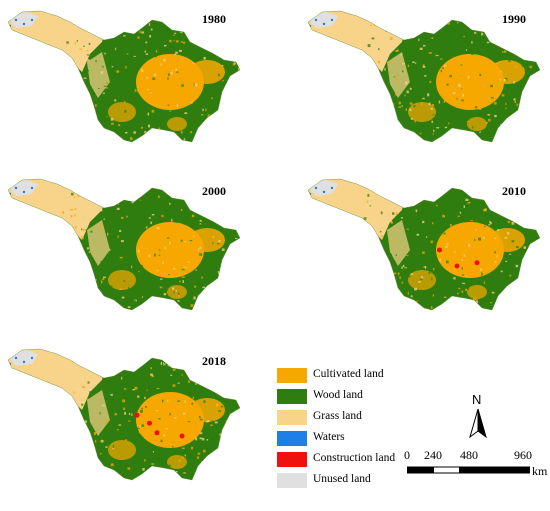  What do you see at coordinates (316, 188) in the screenshot?
I see `water-body` at bounding box center [316, 188].